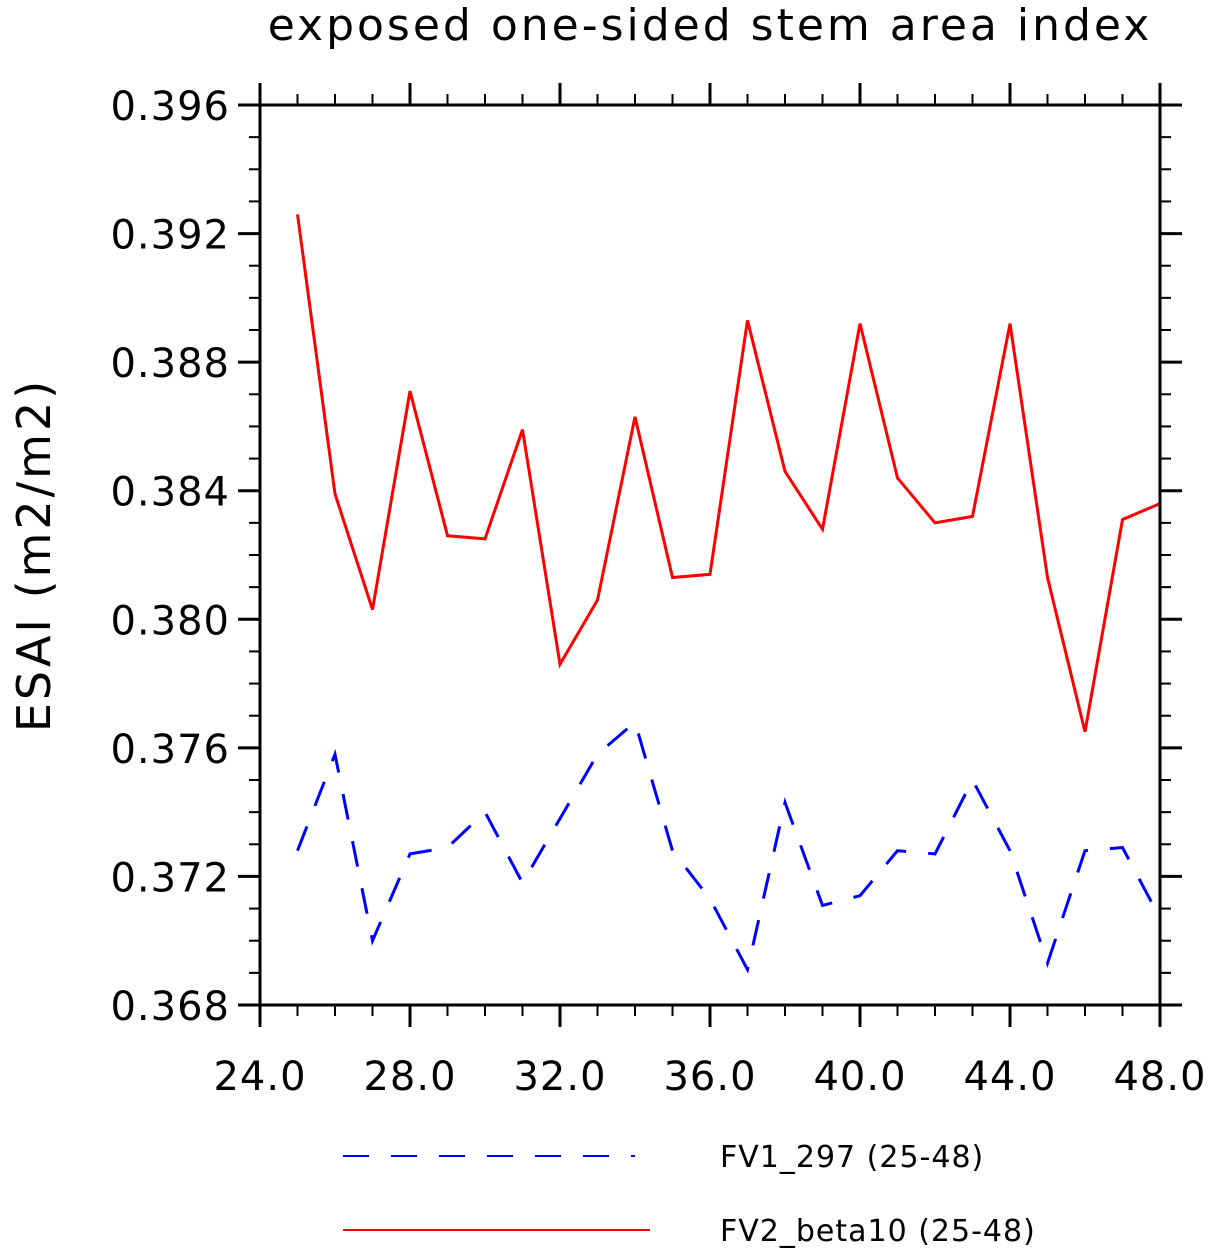 The image size is (1224, 1248). I want to click on y-tick-label: 0.376, so click(170, 750).